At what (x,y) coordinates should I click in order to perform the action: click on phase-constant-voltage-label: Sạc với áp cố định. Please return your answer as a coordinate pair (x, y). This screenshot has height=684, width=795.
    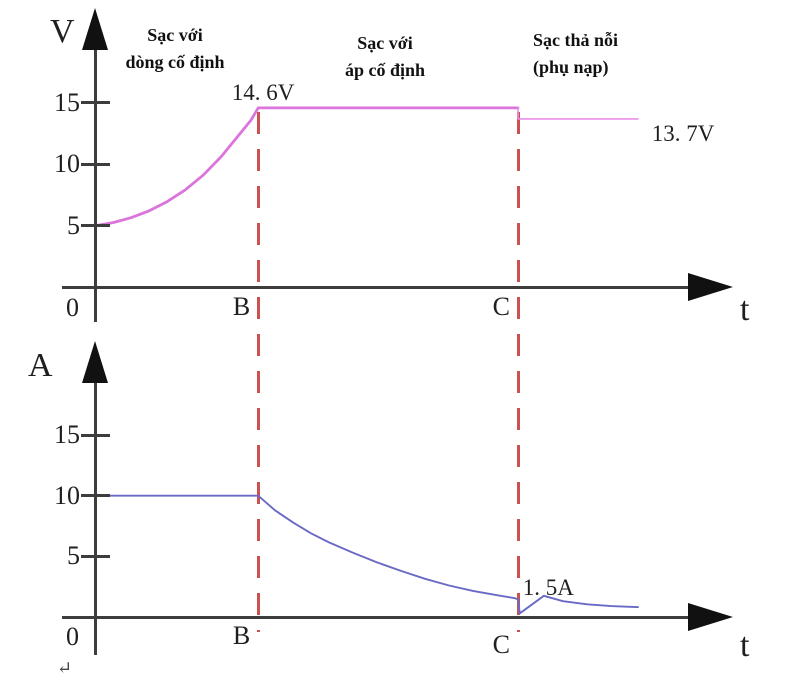
    Looking at the image, I should click on (385, 57).